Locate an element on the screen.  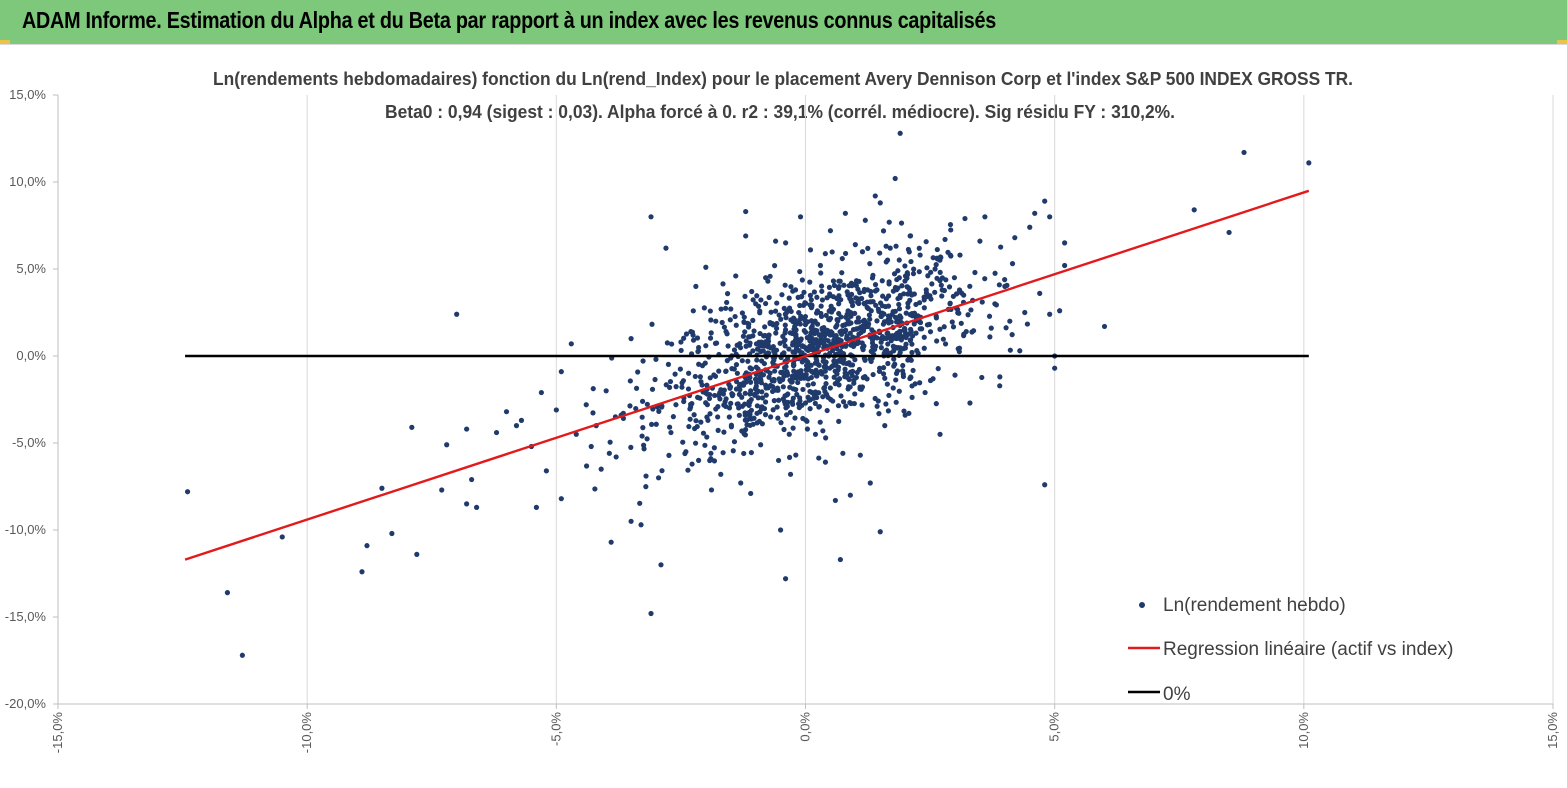
legend-label-regression: Regression linéaire (actif vs index) is located at coordinates (1308, 649).